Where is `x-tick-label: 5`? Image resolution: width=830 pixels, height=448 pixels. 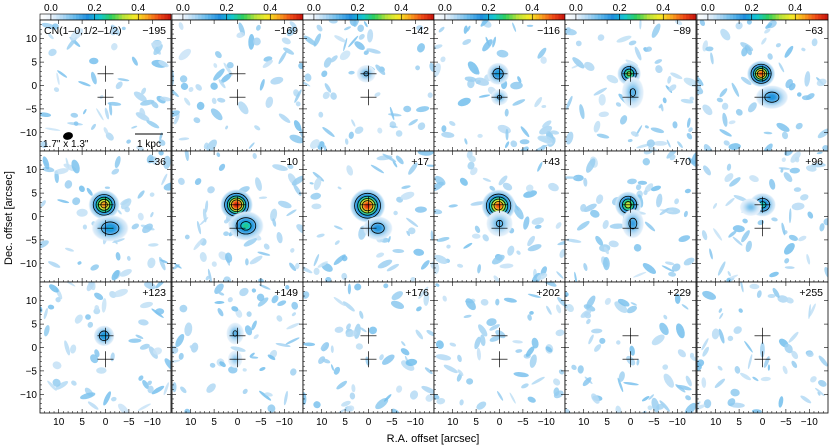
x-tick-label: 5 is located at coordinates (739, 422).